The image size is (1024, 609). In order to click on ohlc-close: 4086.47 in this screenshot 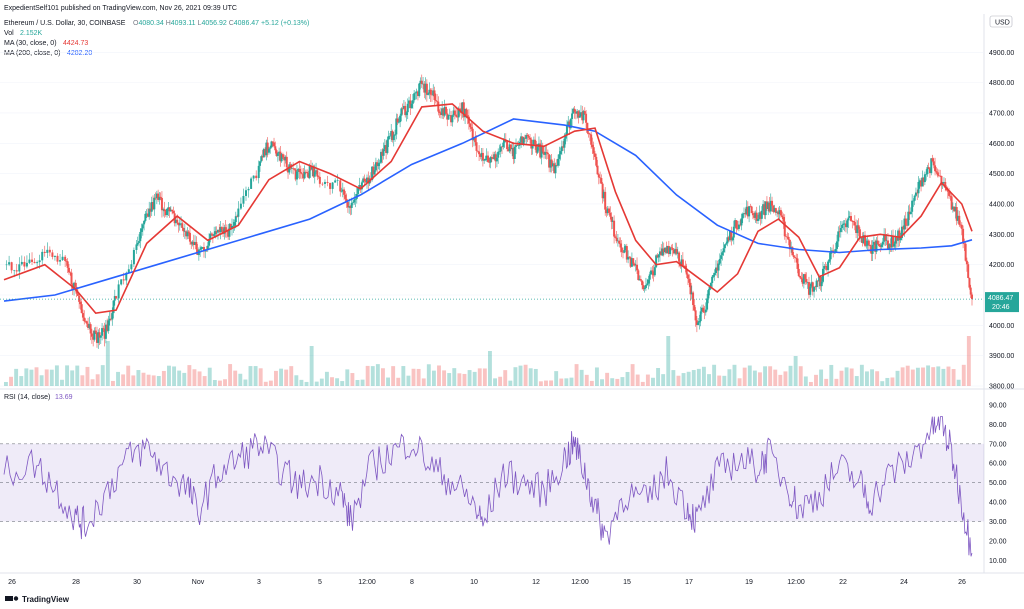, I will do `click(246, 23)`.